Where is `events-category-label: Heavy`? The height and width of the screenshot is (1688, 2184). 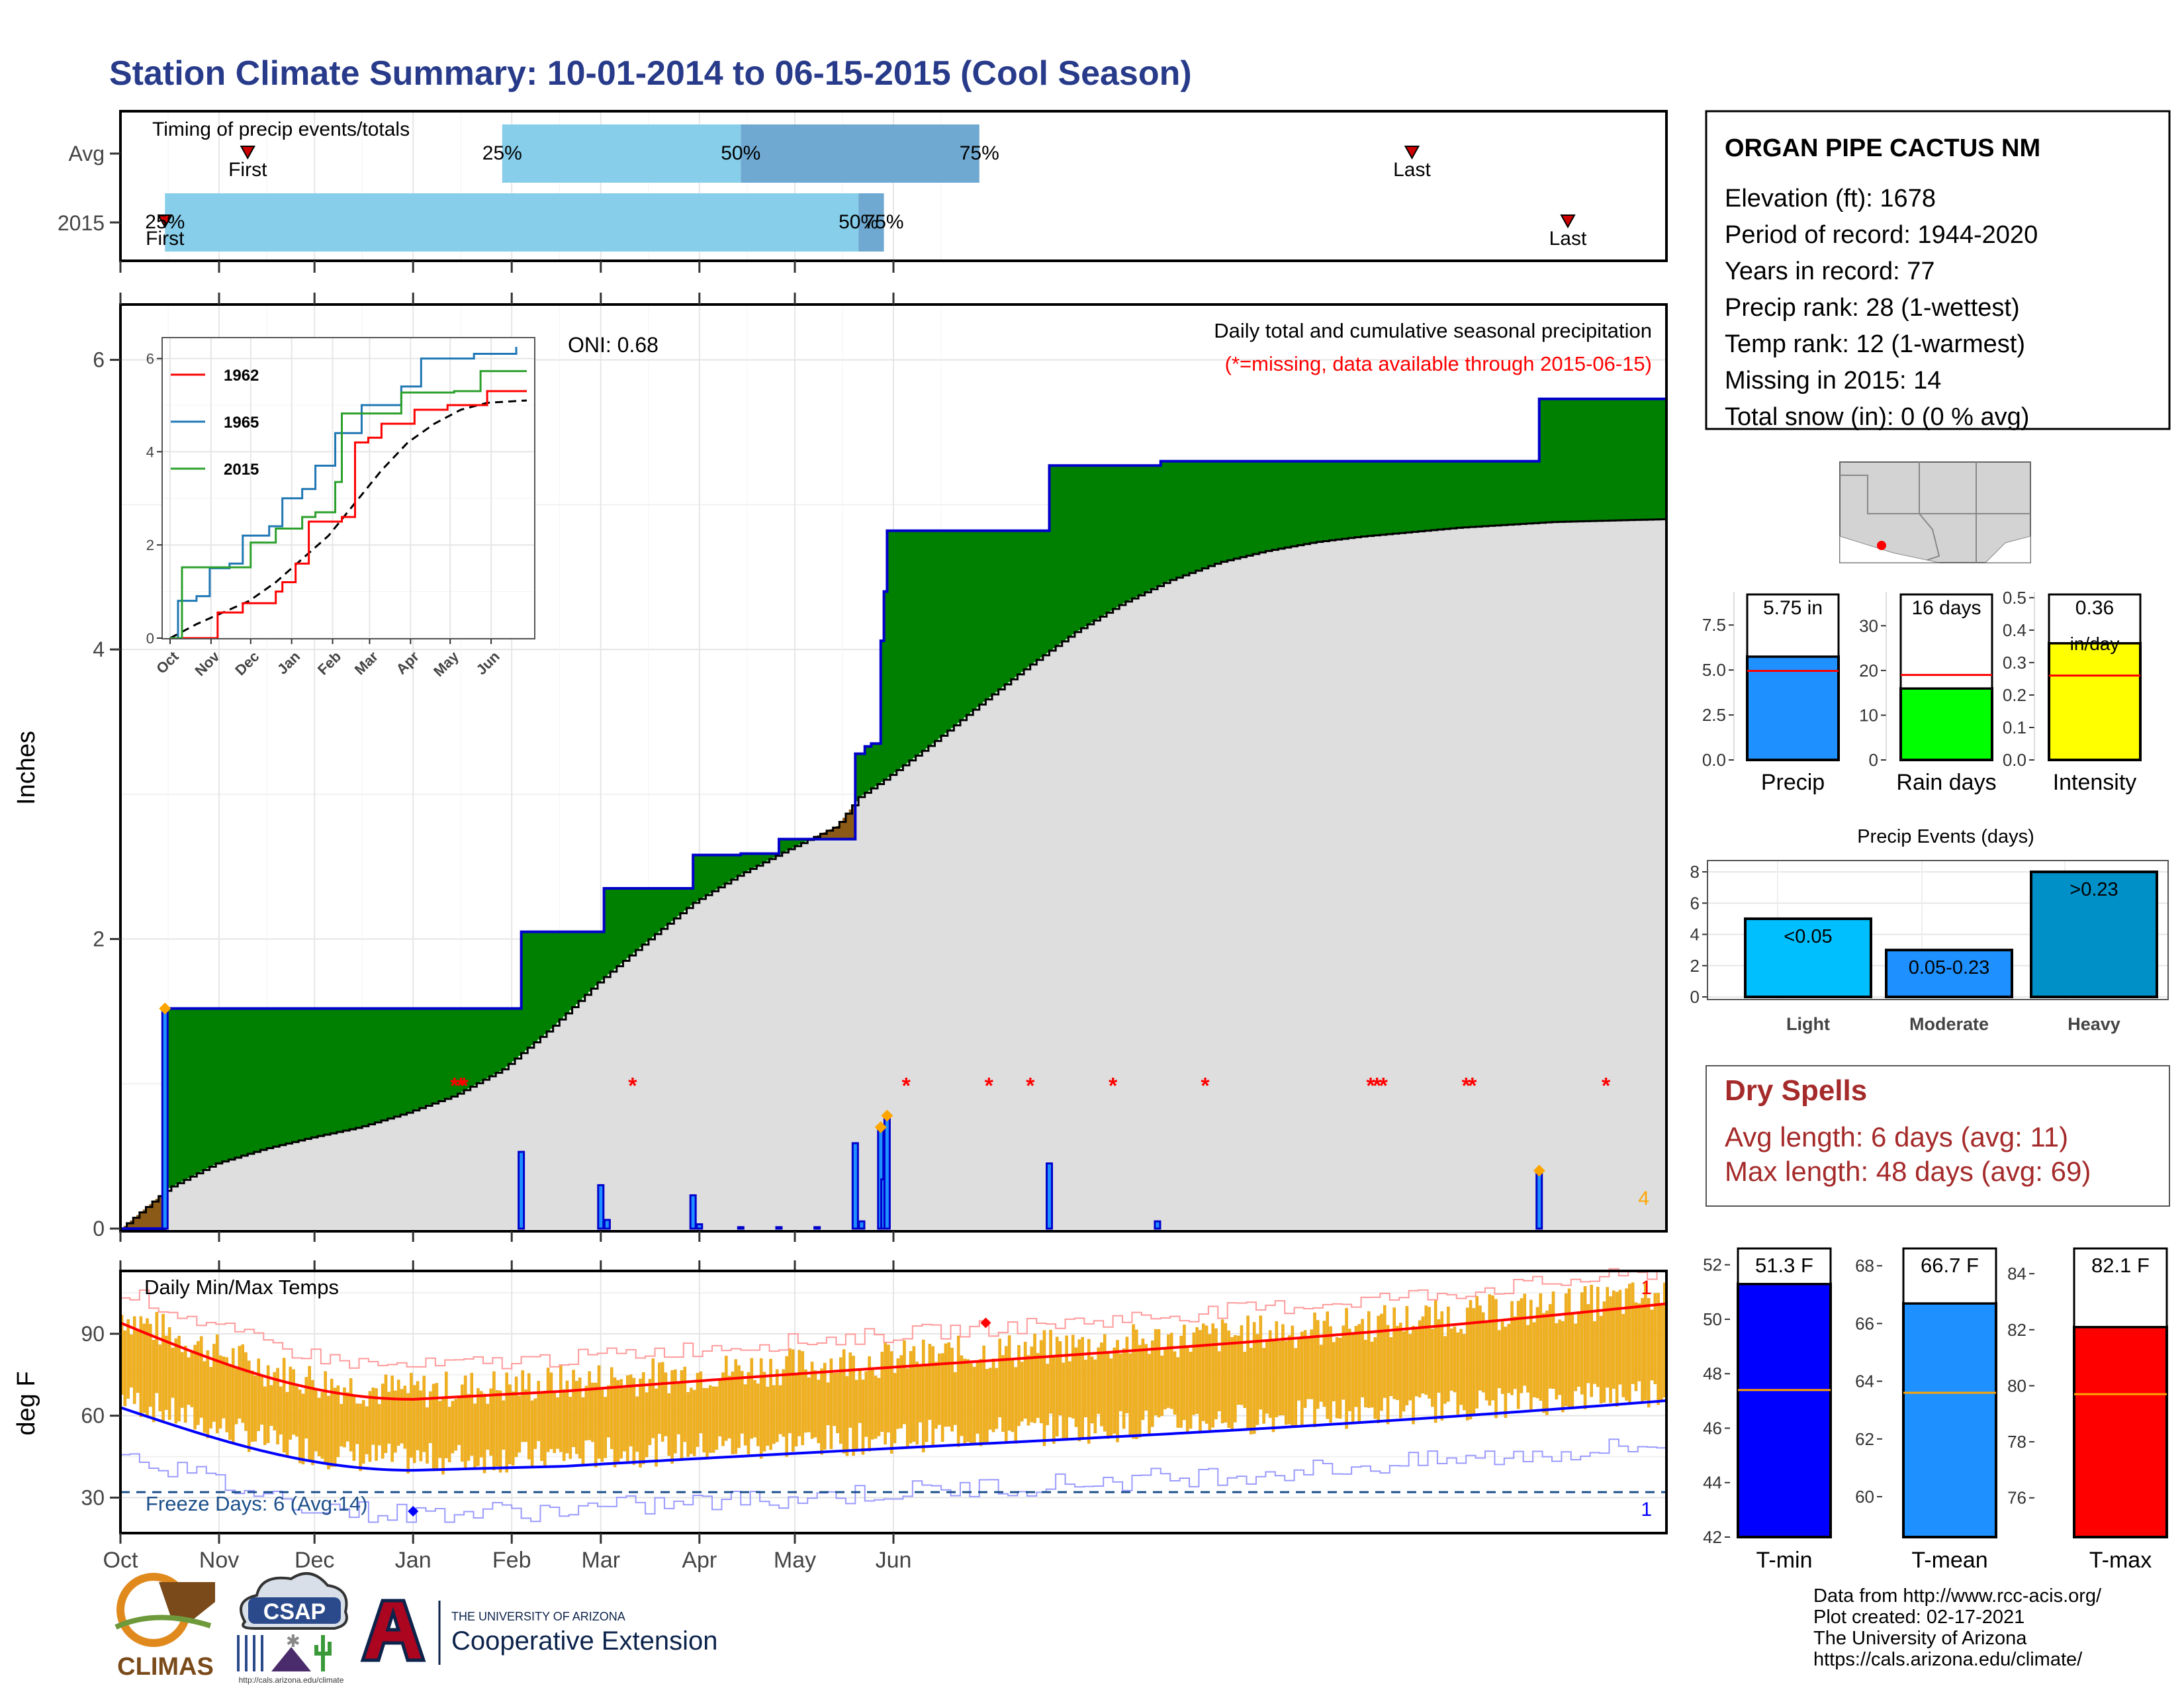
events-category-label: Heavy is located at coordinates (2094, 1024).